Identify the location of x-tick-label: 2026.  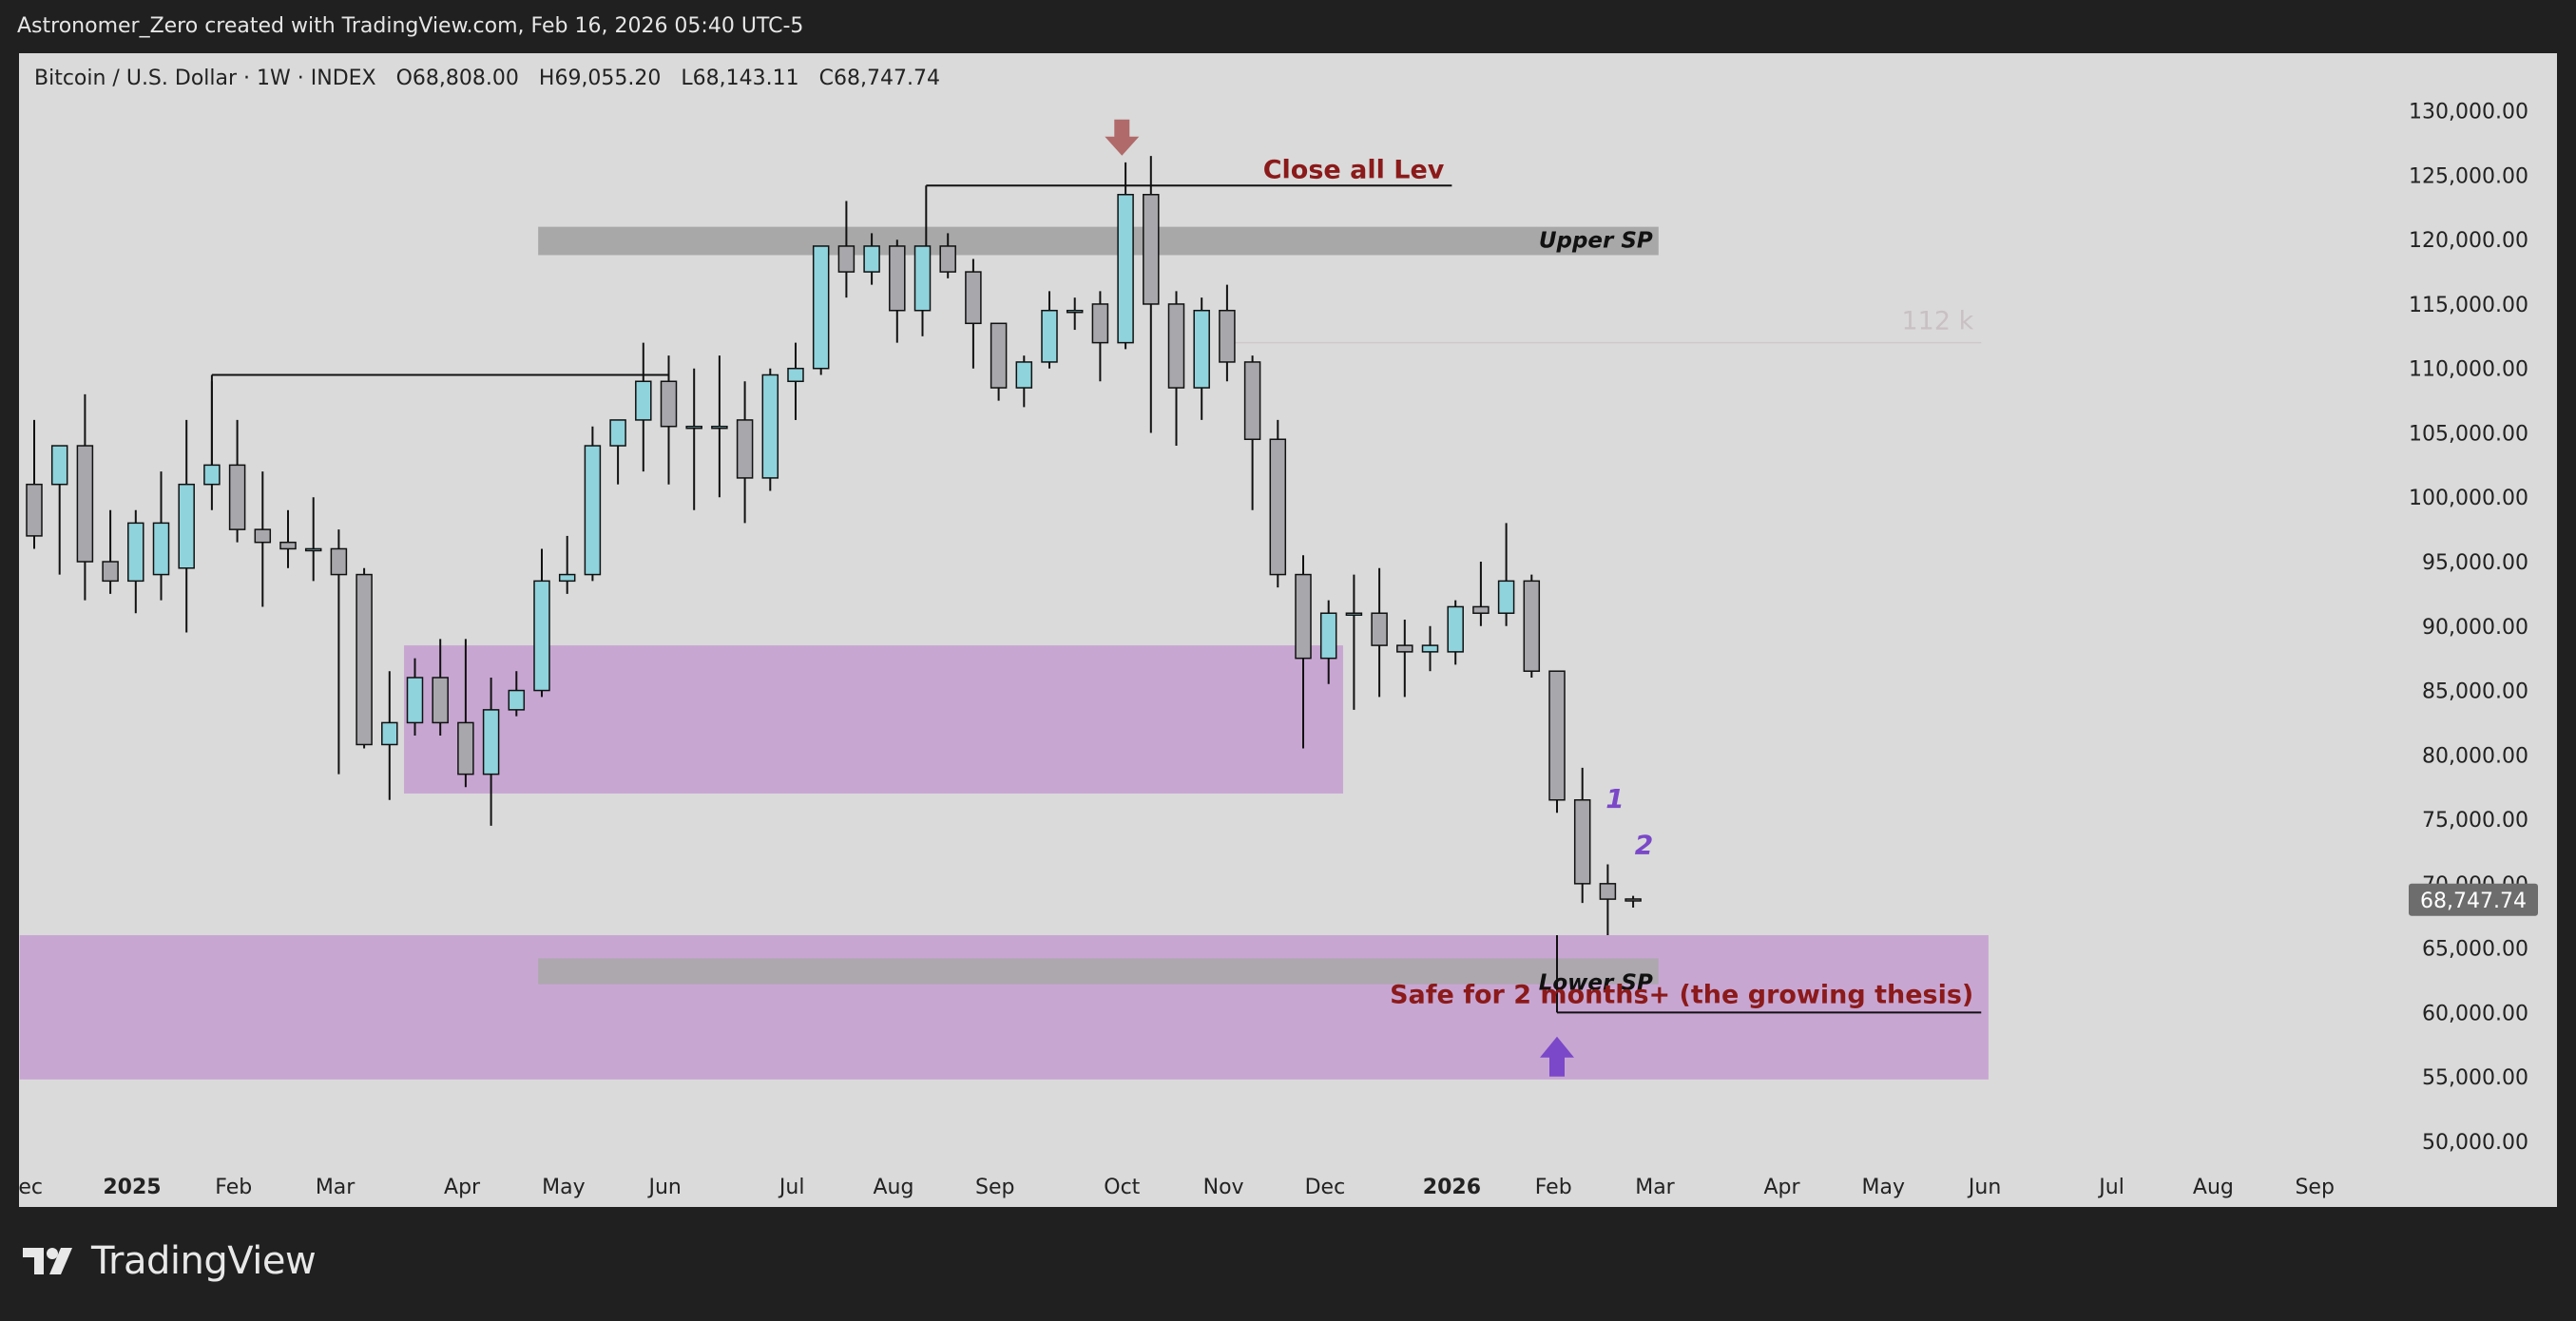
(1452, 1187).